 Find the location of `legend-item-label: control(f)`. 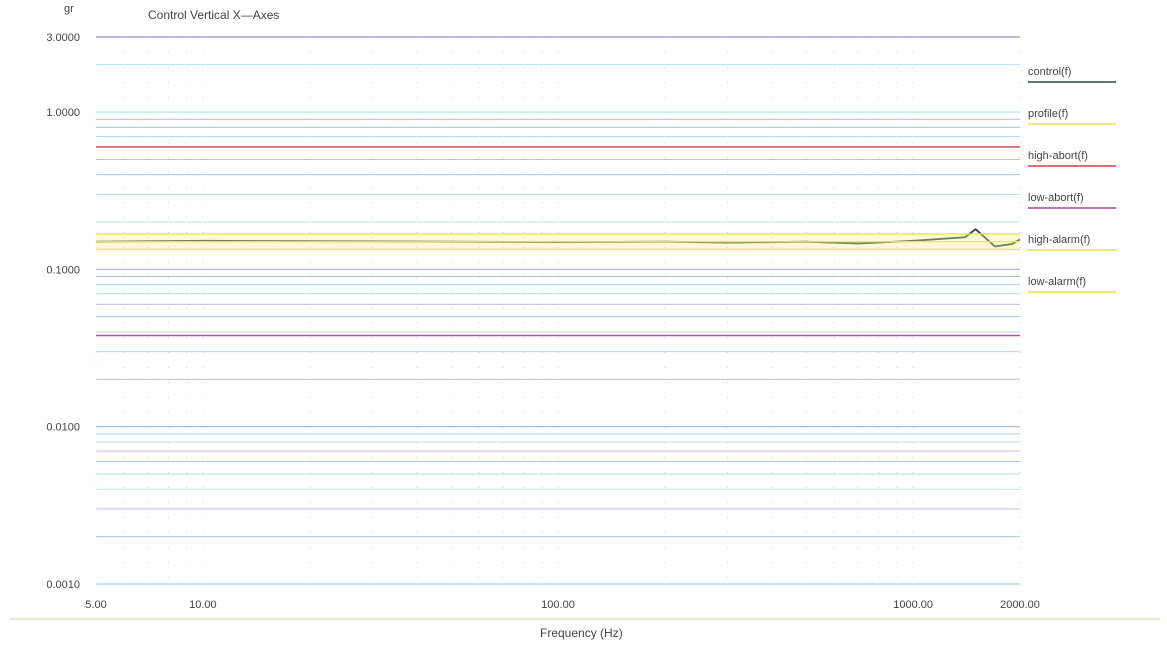

legend-item-label: control(f) is located at coordinates (1049, 72).